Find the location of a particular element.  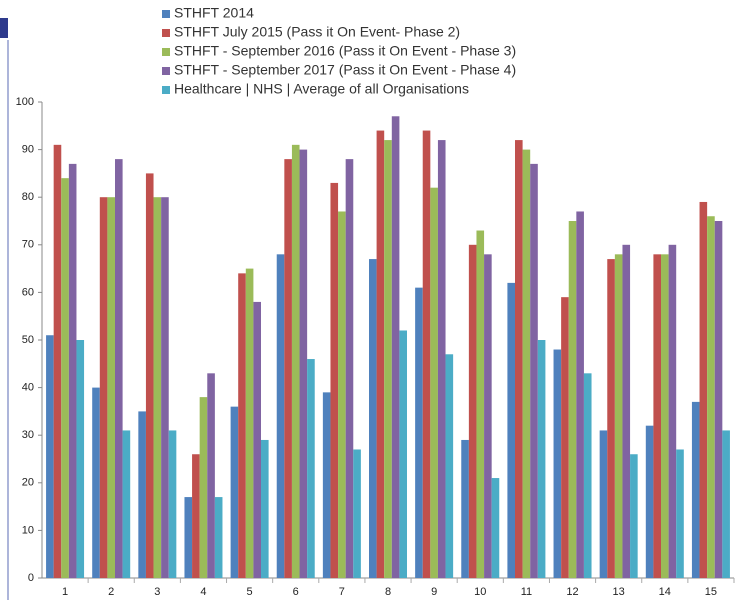

x-tick-label: 4 is located at coordinates (203, 592).